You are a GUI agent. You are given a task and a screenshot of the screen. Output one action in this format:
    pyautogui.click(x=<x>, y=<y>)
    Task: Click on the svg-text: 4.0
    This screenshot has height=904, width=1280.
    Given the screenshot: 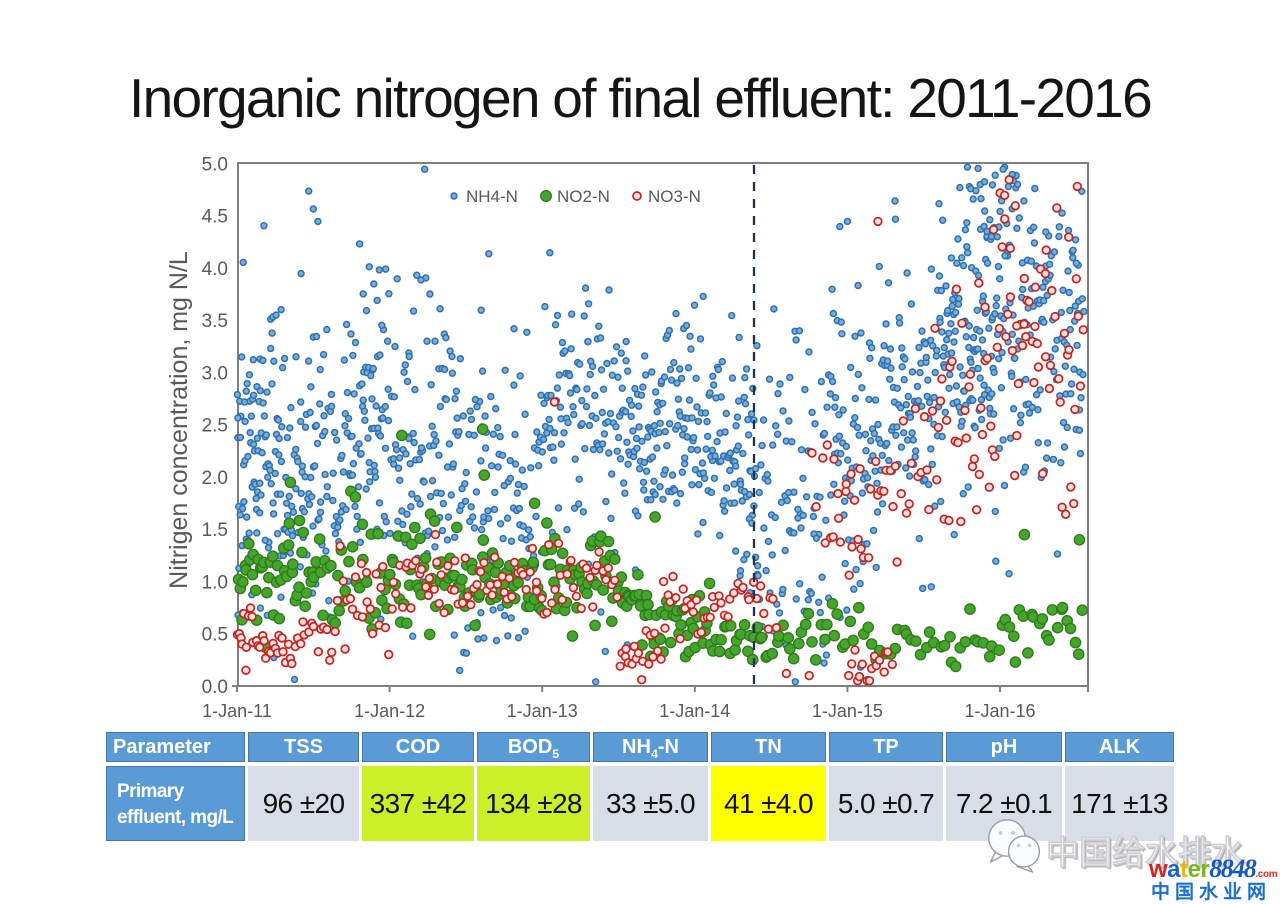 What is the action you would take?
    pyautogui.click(x=215, y=269)
    